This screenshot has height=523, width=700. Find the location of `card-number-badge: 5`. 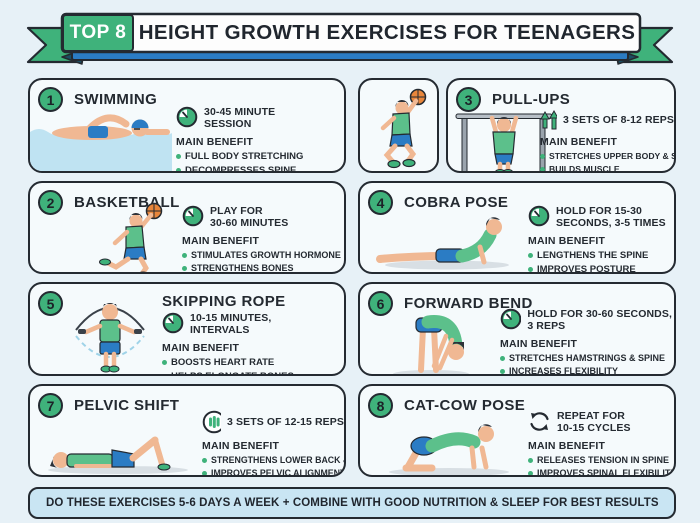

card-number-badge: 5 is located at coordinates (50, 303).